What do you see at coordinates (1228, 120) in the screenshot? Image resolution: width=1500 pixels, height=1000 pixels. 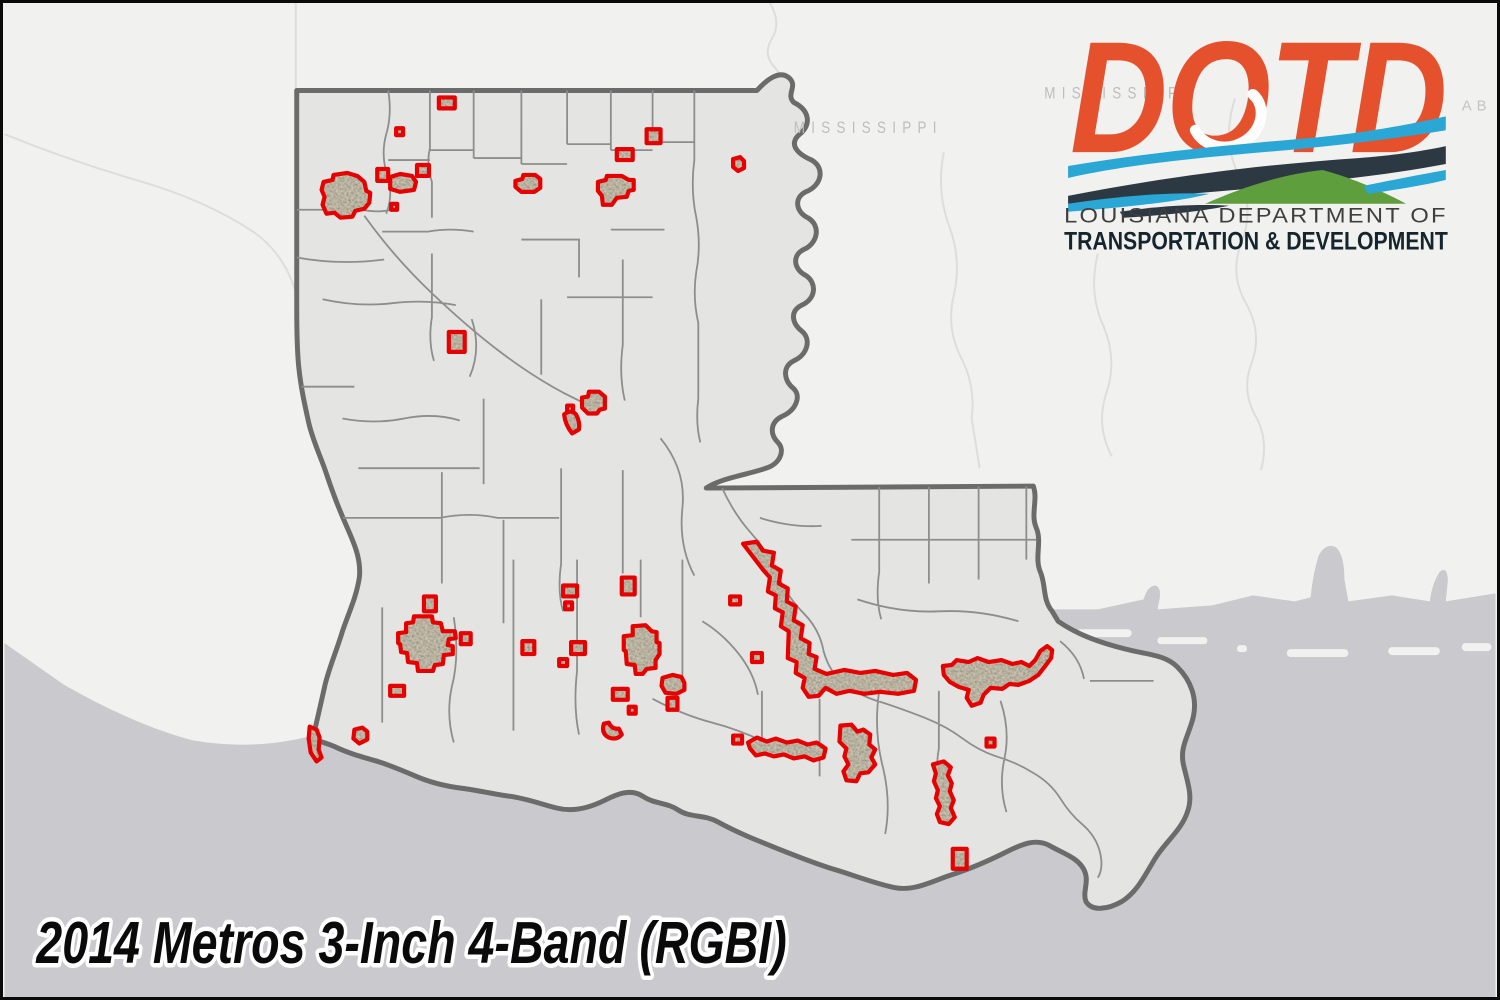 I see `dotd-logo-o-swirl-icon` at bounding box center [1228, 120].